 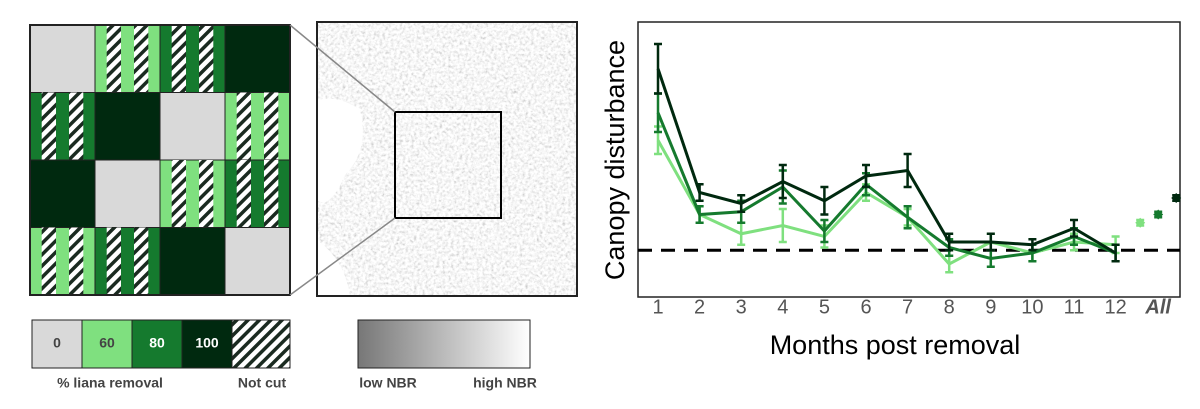 I want to click on legend-caption: low NBR, so click(x=388, y=383).